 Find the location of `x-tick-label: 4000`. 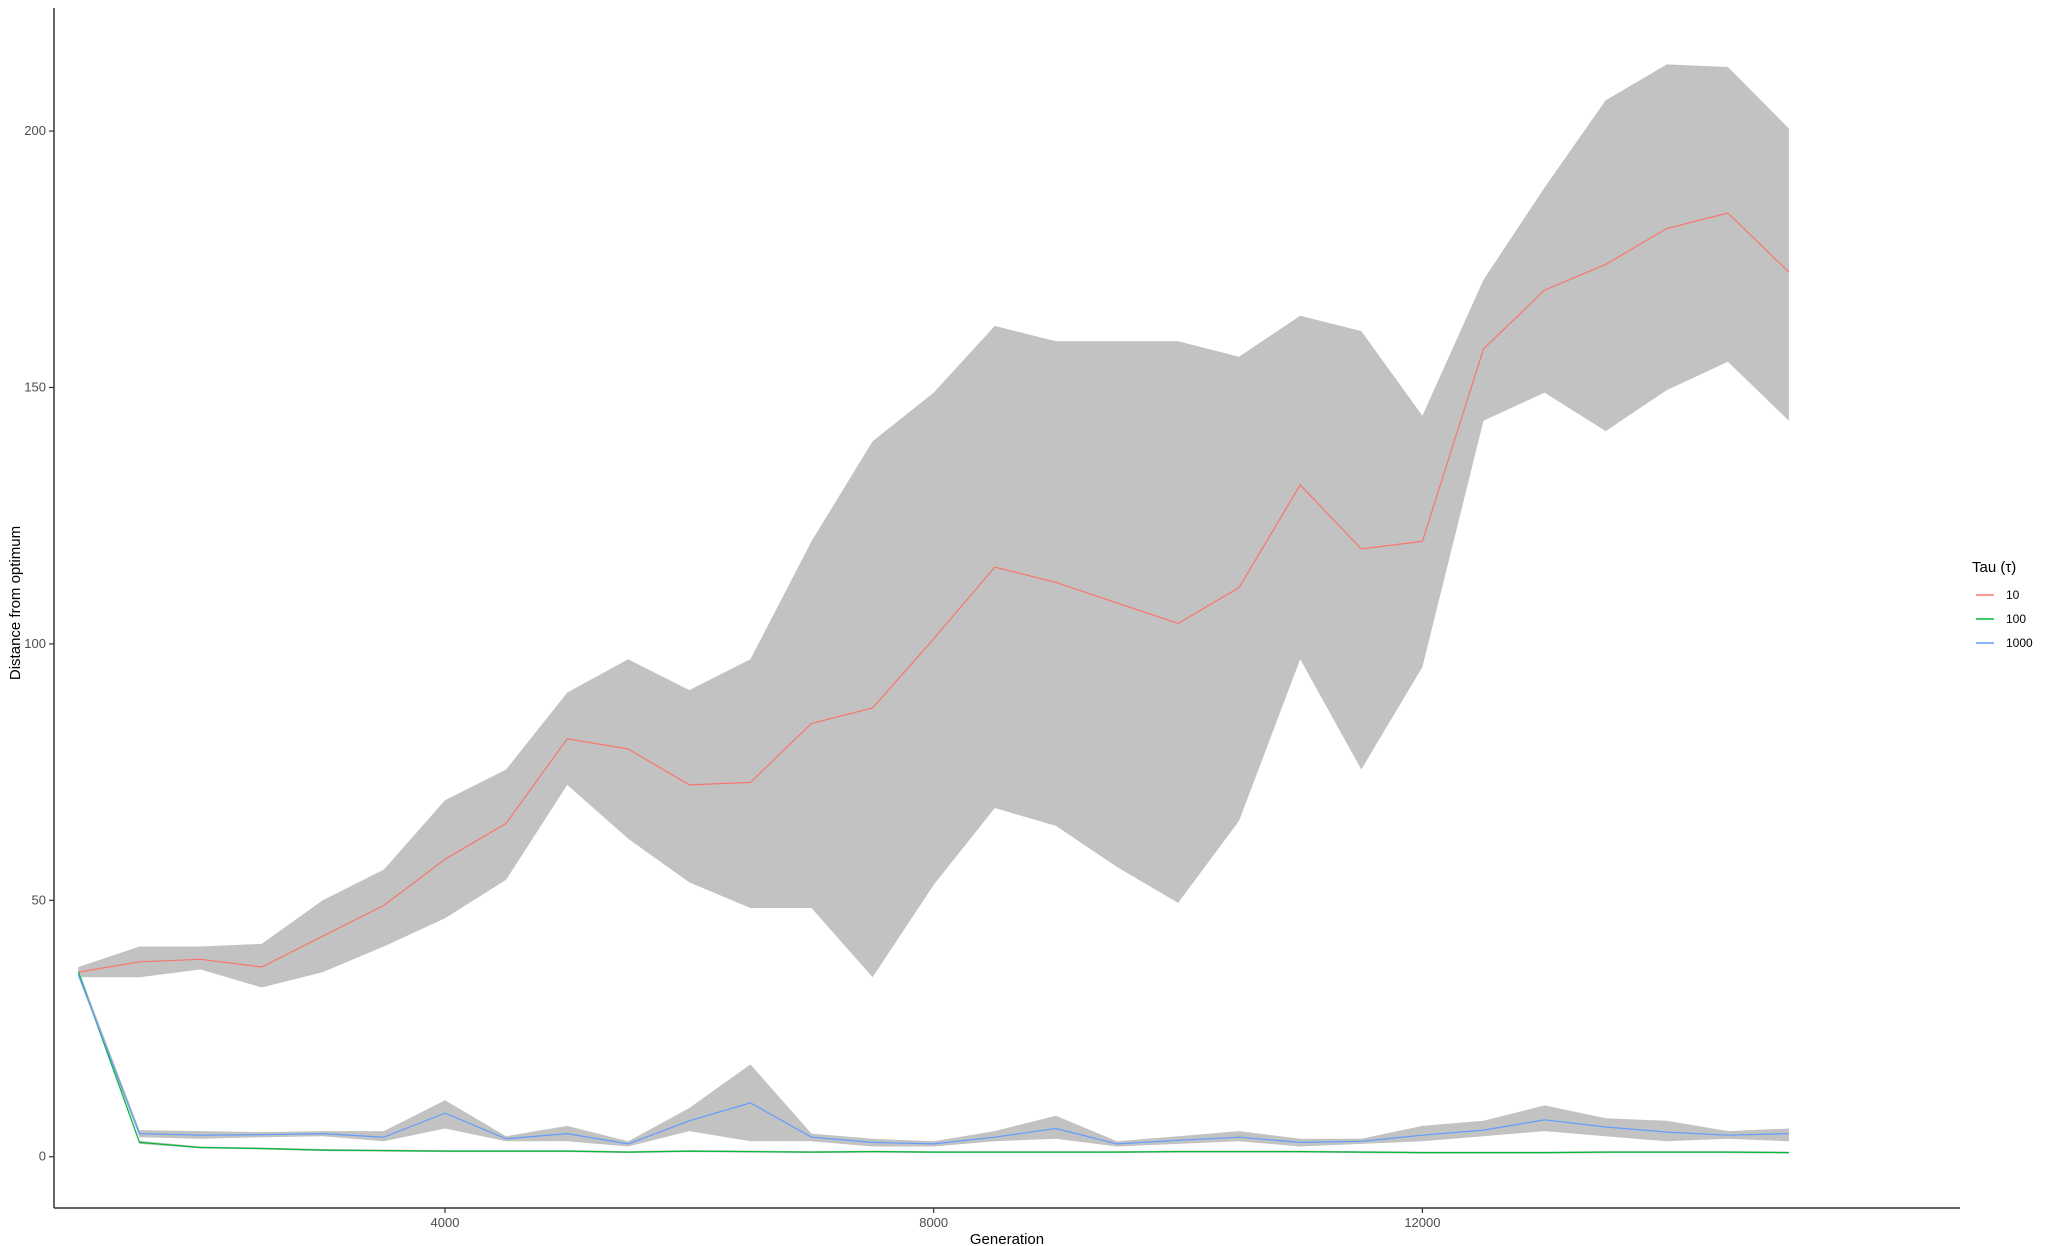

x-tick-label: 4000 is located at coordinates (445, 1222).